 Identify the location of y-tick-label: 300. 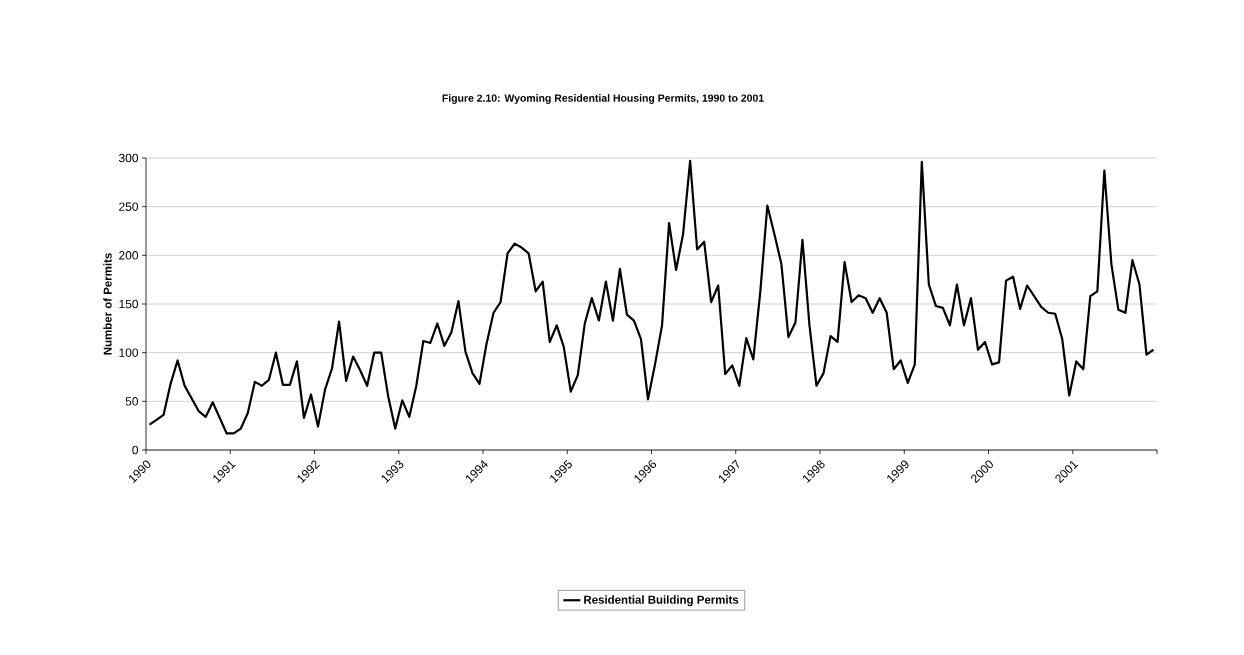
(129, 158).